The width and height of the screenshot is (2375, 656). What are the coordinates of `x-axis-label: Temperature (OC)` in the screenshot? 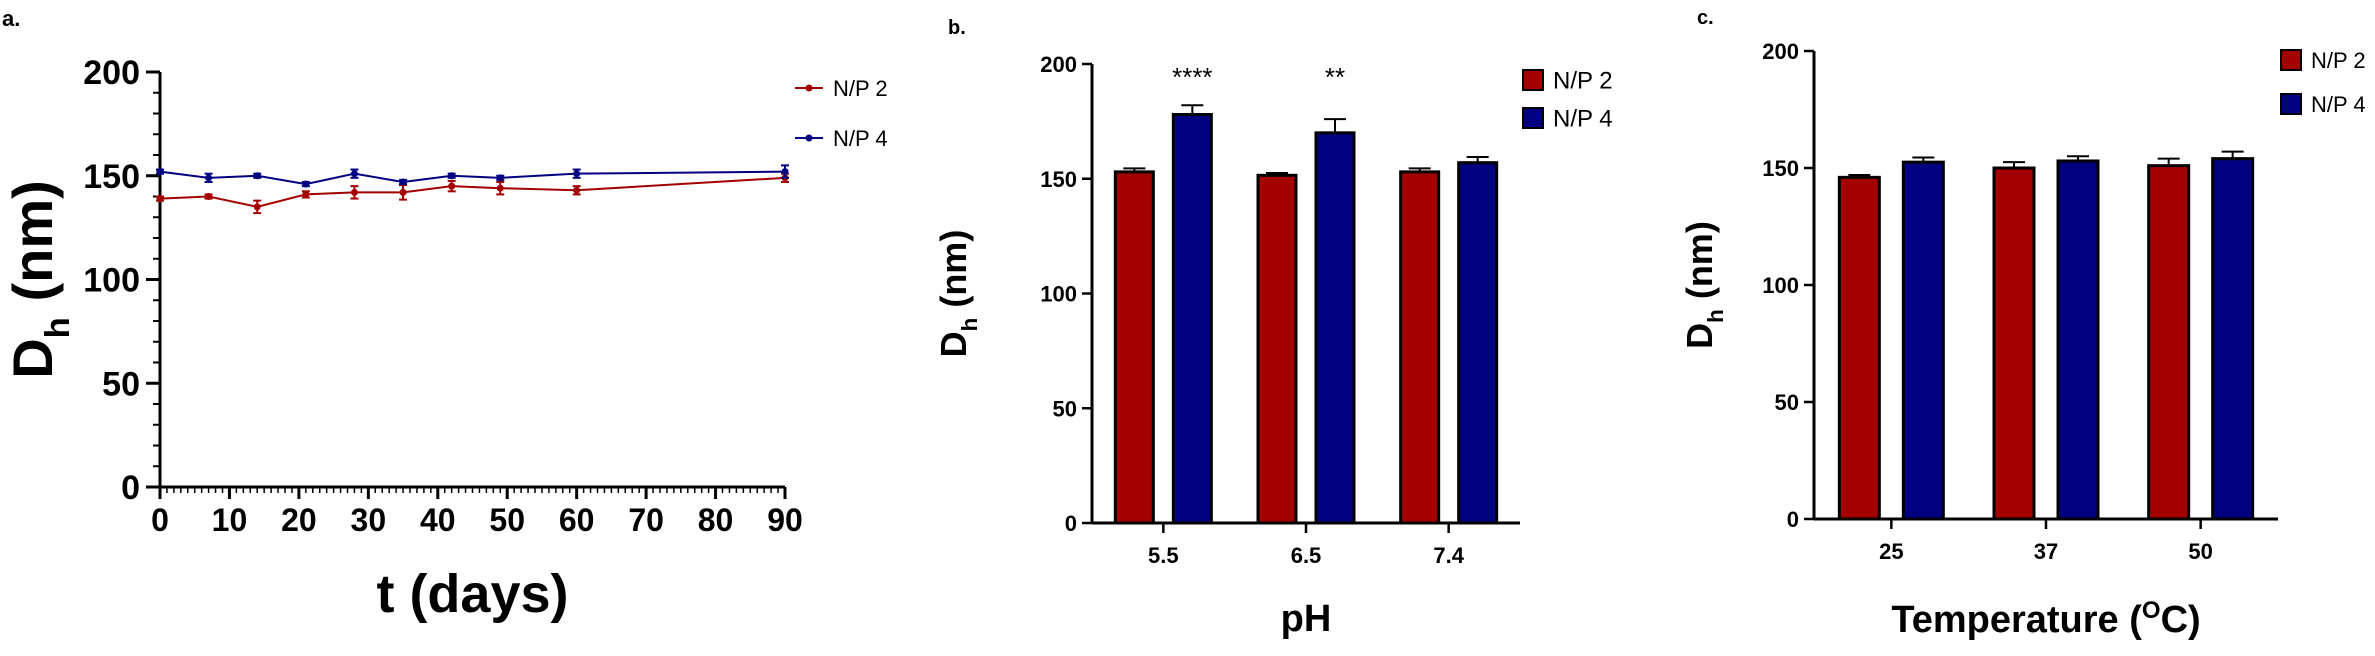 It's located at (2045, 619).